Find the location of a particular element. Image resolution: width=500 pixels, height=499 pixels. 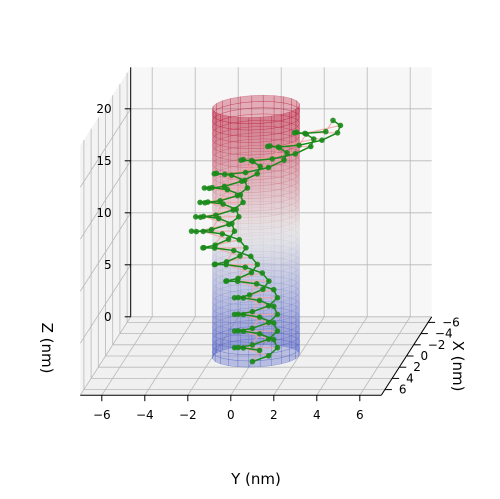

y-tick-label: −4 is located at coordinates (145, 415).